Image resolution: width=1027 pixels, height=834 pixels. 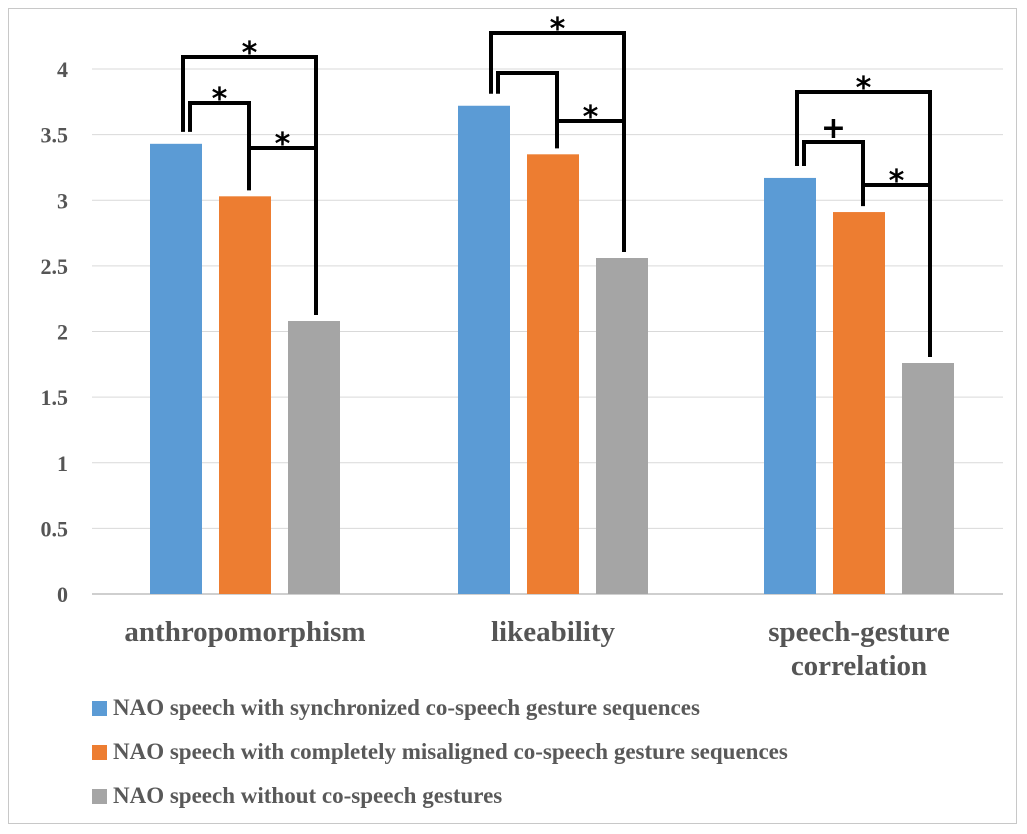 What do you see at coordinates (308, 795) in the screenshot?
I see `legend-label-no-gestures: NAO speech without co-speech gestures` at bounding box center [308, 795].